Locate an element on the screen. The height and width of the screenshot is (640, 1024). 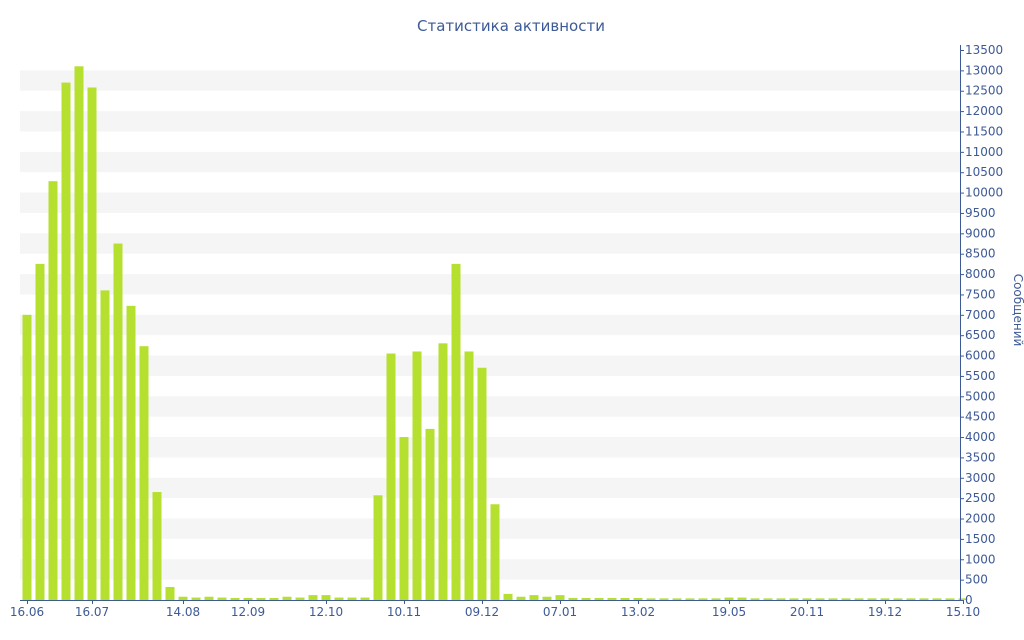
y-tick-label: 1000 is located at coordinates (980, 559).